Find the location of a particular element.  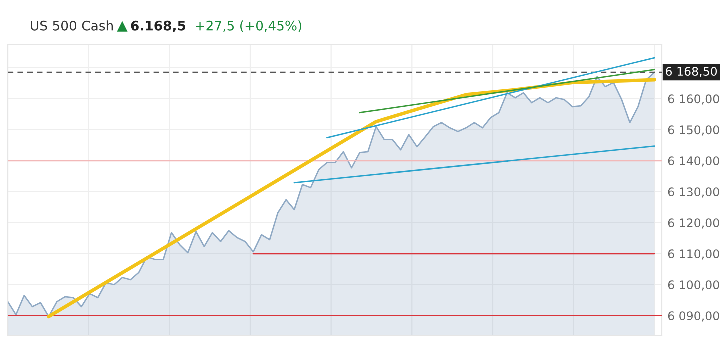

y-tick-label: 6 120,00 is located at coordinates (694, 223).